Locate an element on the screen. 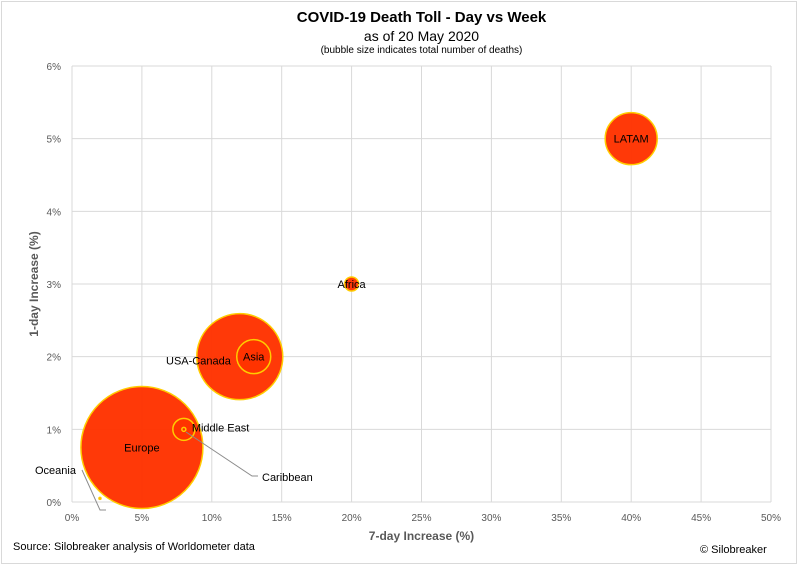 The width and height of the screenshot is (800, 567). bubble-label-europe: Europe is located at coordinates (141, 449).